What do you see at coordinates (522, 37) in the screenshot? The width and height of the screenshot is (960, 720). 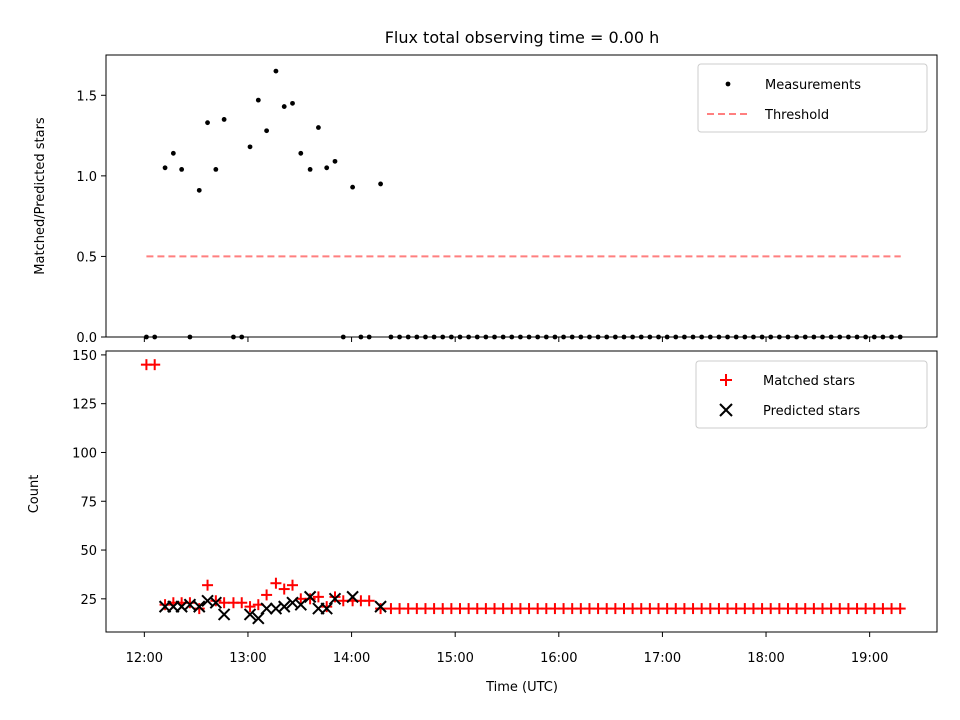 I see `figure-title: Flux total observing time = 0.00 h` at bounding box center [522, 37].